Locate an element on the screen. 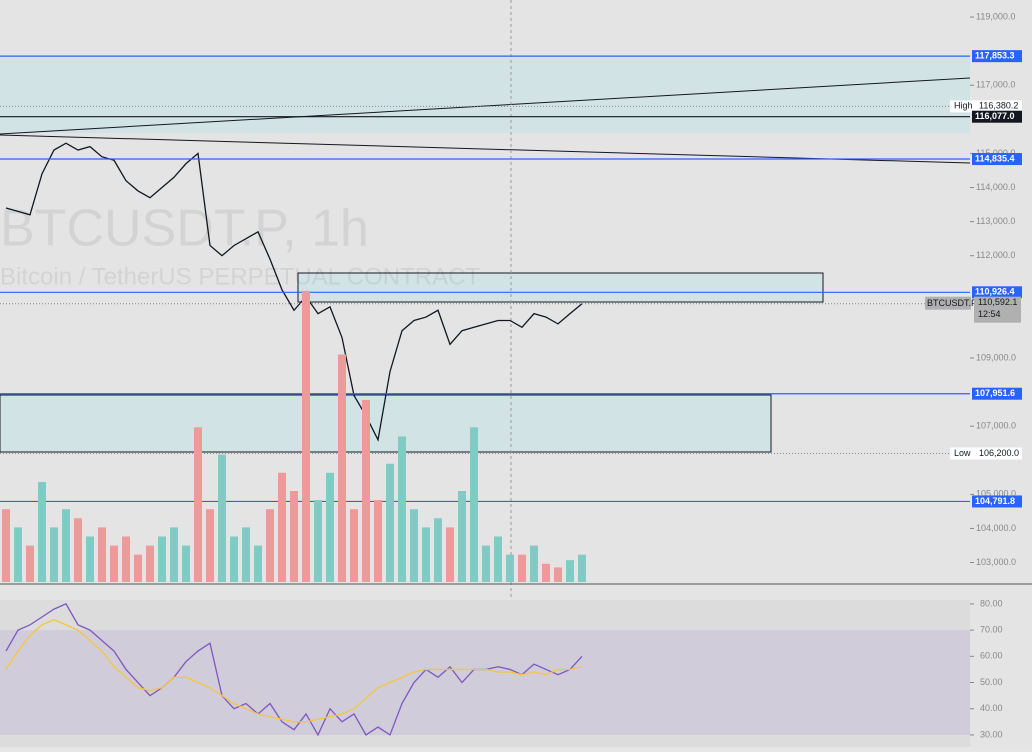  y-tick-label: 113,000.0 is located at coordinates (995, 221).